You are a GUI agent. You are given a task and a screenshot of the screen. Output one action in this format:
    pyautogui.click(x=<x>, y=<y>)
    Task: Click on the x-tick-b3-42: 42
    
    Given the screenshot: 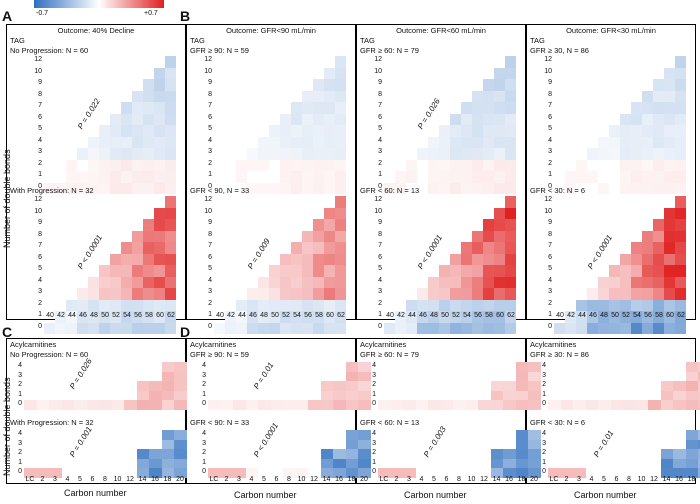 What is the action you would take?
    pyautogui.click(x=571, y=315)
    